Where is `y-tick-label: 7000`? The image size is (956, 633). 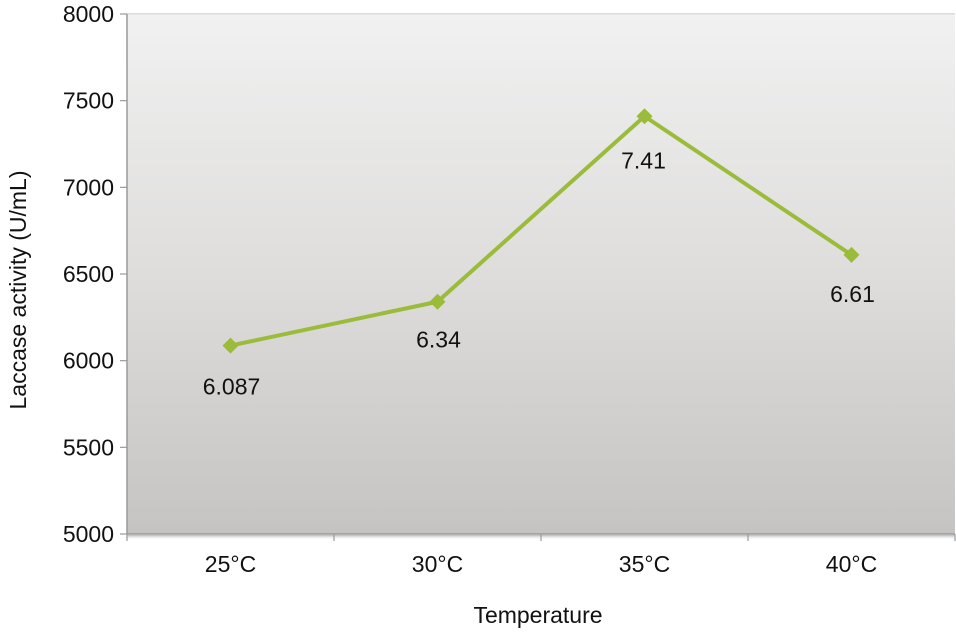
y-tick-label: 7000 is located at coordinates (88, 187).